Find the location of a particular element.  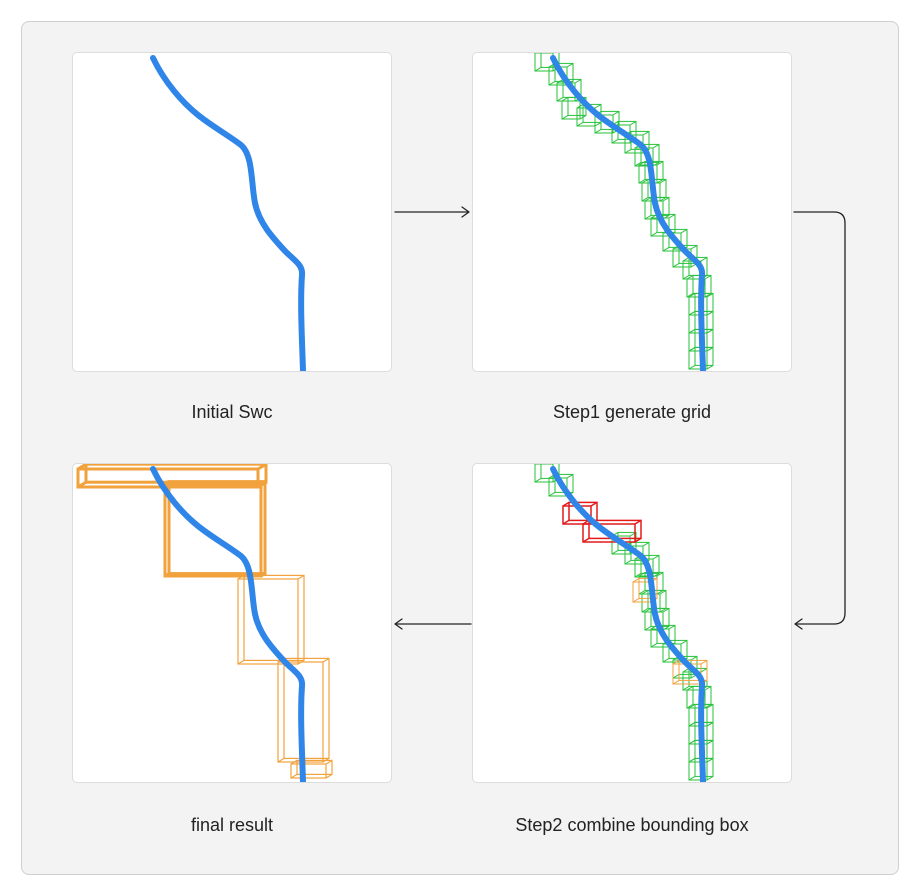

final-box-4-back is located at coordinates (314, 767).